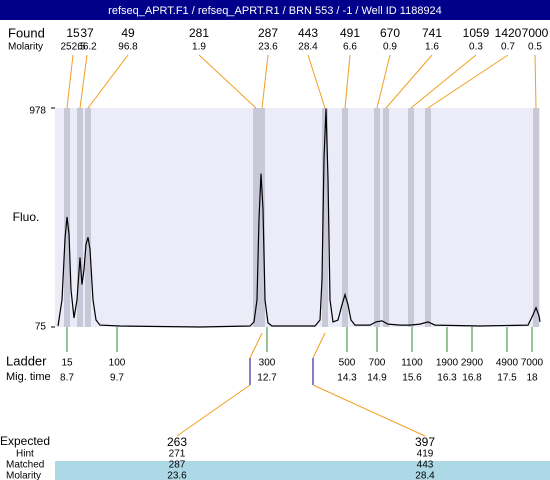  I want to click on mig-time: 9.7, so click(117, 378).